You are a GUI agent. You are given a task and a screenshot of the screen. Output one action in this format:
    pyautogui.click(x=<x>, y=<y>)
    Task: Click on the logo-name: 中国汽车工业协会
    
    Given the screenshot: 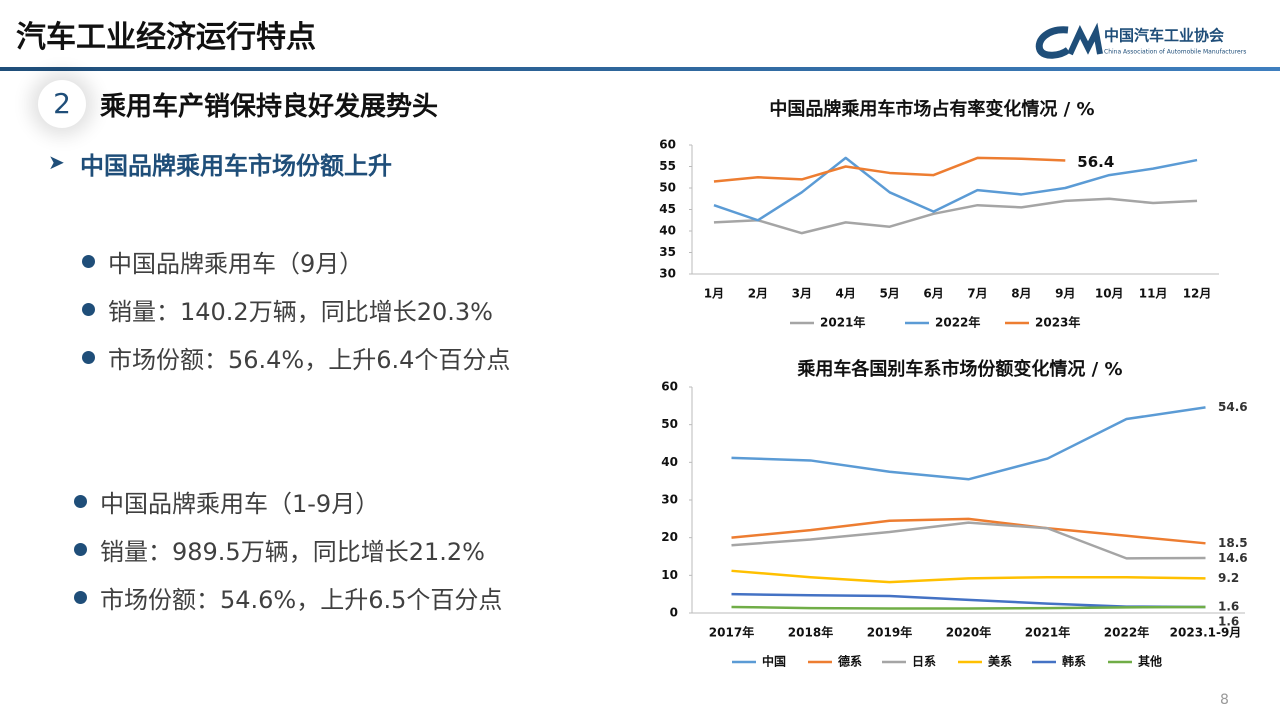 What is the action you would take?
    pyautogui.click(x=1164, y=36)
    